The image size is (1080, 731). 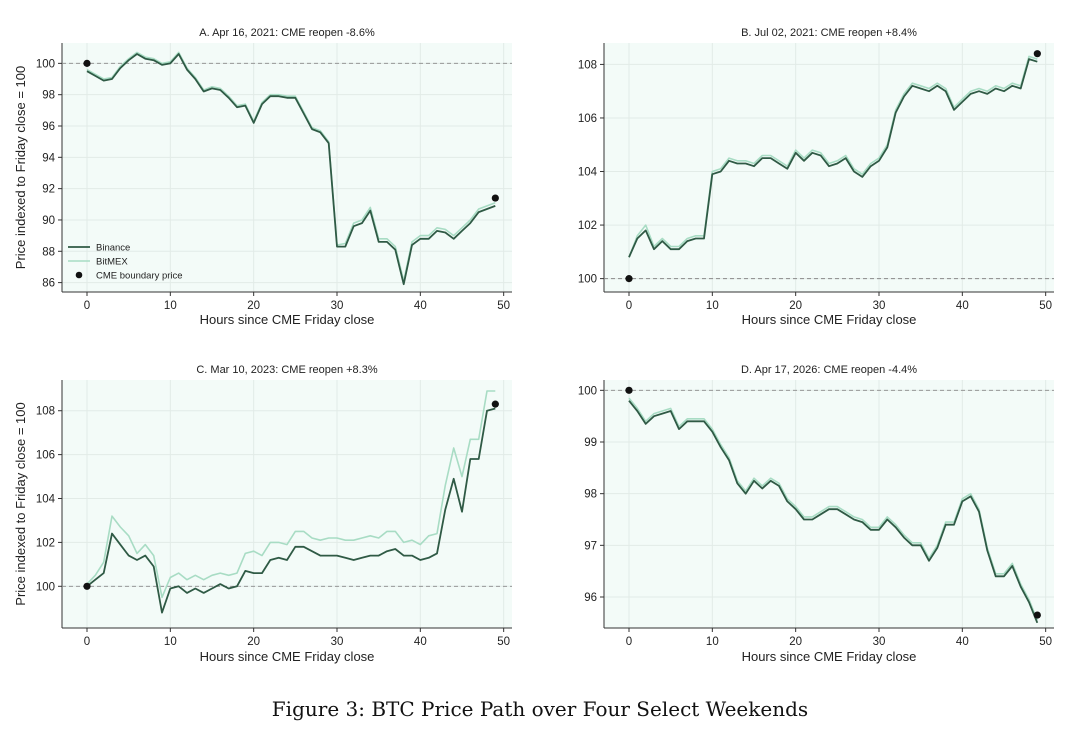 I want to click on panel-title: D. Apr 17, 2026: CME reopen -4.4%, so click(x=829, y=370).